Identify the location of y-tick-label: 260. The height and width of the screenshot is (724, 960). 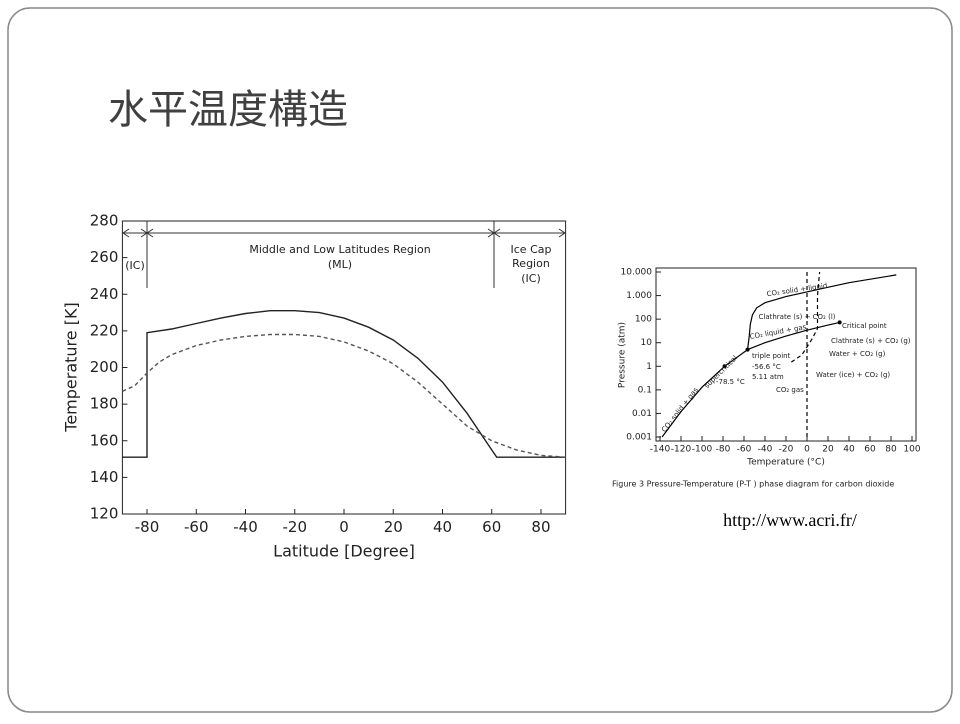
(104, 257).